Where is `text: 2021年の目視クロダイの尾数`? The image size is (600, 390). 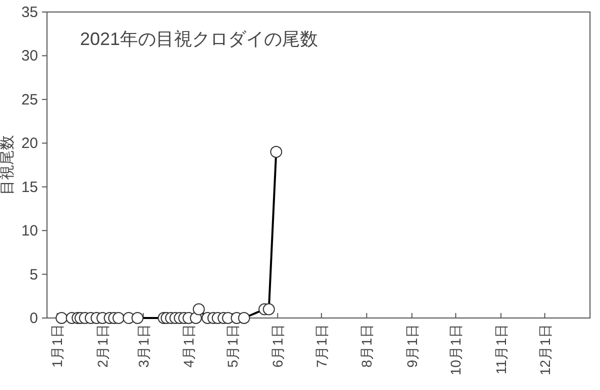
text: 2021年の目視クロダイの尾数 is located at coordinates (199, 39).